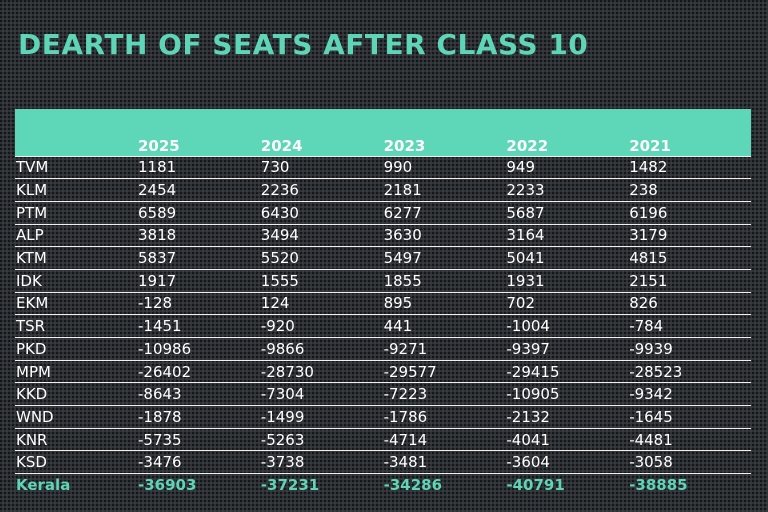  What do you see at coordinates (689, 394) in the screenshot?
I see `value-cell: -9342` at bounding box center [689, 394].